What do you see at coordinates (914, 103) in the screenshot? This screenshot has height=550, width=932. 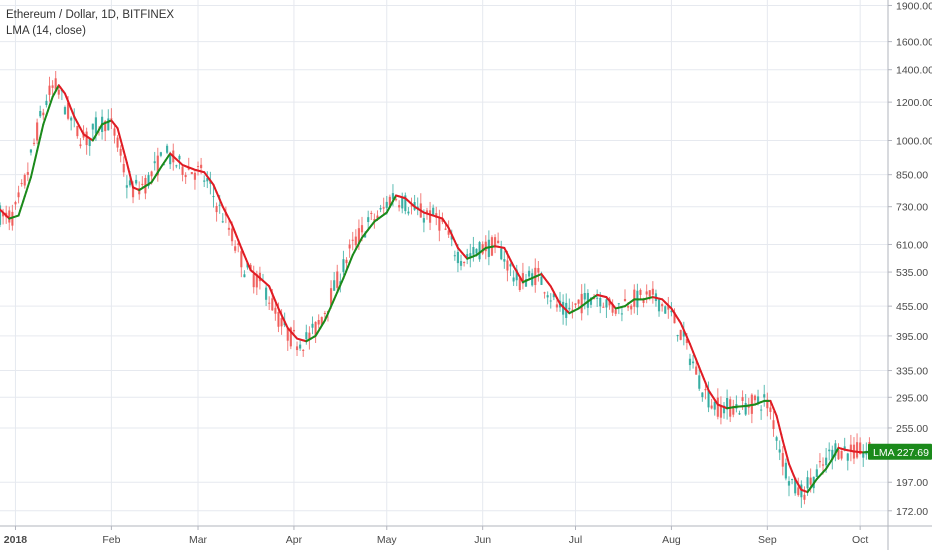 I see `price-tick-label: 1200.00` at bounding box center [914, 103].